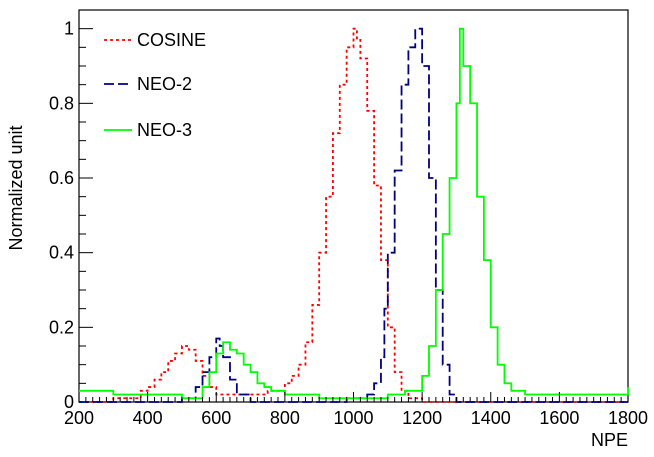 Image resolution: width=654 pixels, height=457 pixels. What do you see at coordinates (491, 418) in the screenshot?
I see `x-tick-label: 1400` at bounding box center [491, 418].